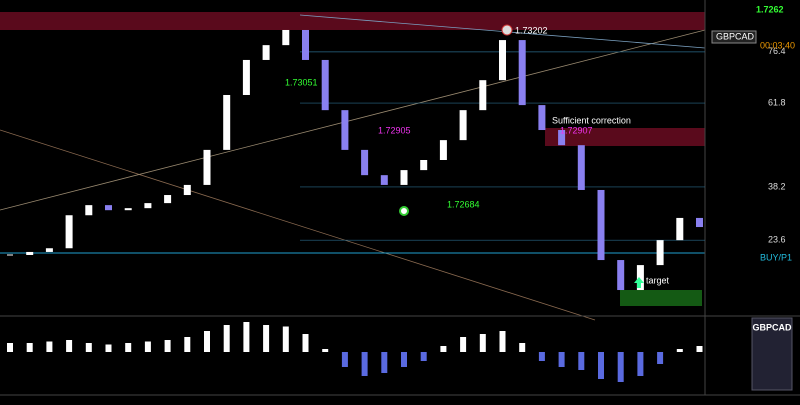  Describe the element at coordinates (507, 30) in the screenshot. I see `peak-marker` at that location.